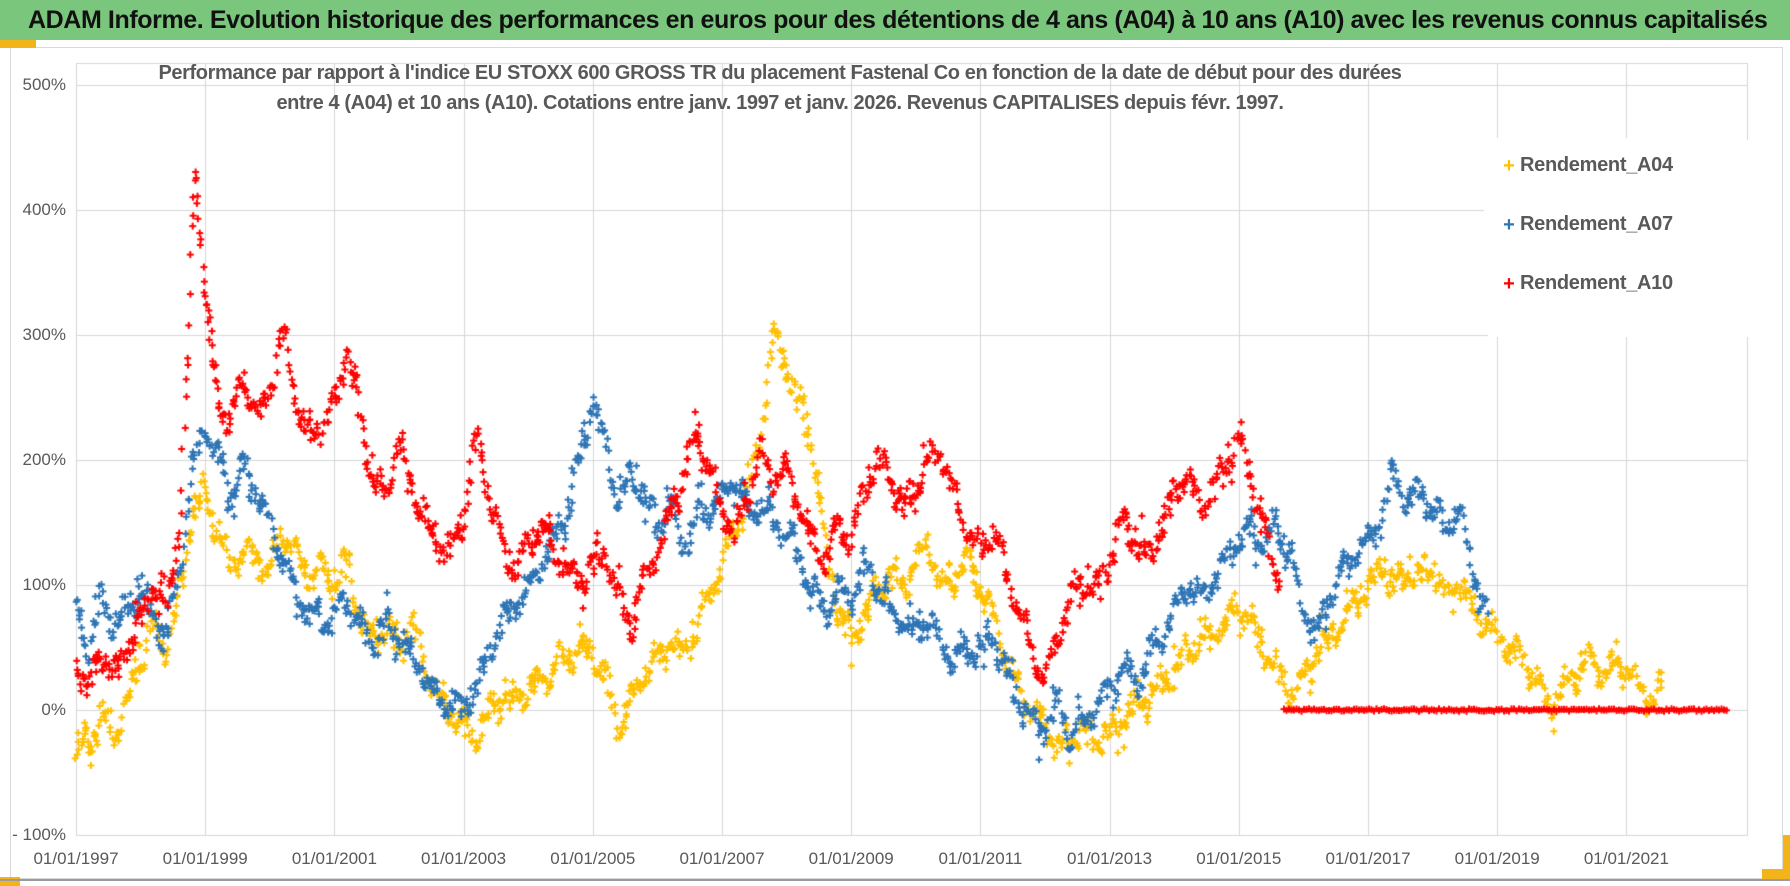 This screenshot has height=886, width=1790. What do you see at coordinates (1596, 224) in the screenshot?
I see `legend-label: Rendement_A07` at bounding box center [1596, 224].